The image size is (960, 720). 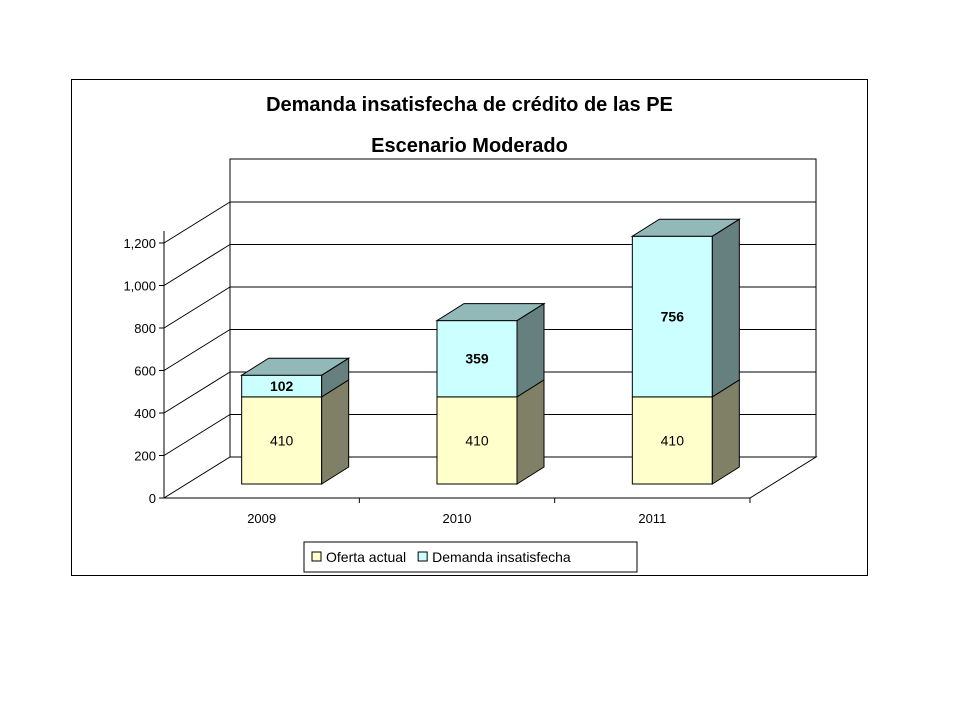 What do you see at coordinates (469, 146) in the screenshot?
I see `chart-subtitle: Escenario Moderado` at bounding box center [469, 146].